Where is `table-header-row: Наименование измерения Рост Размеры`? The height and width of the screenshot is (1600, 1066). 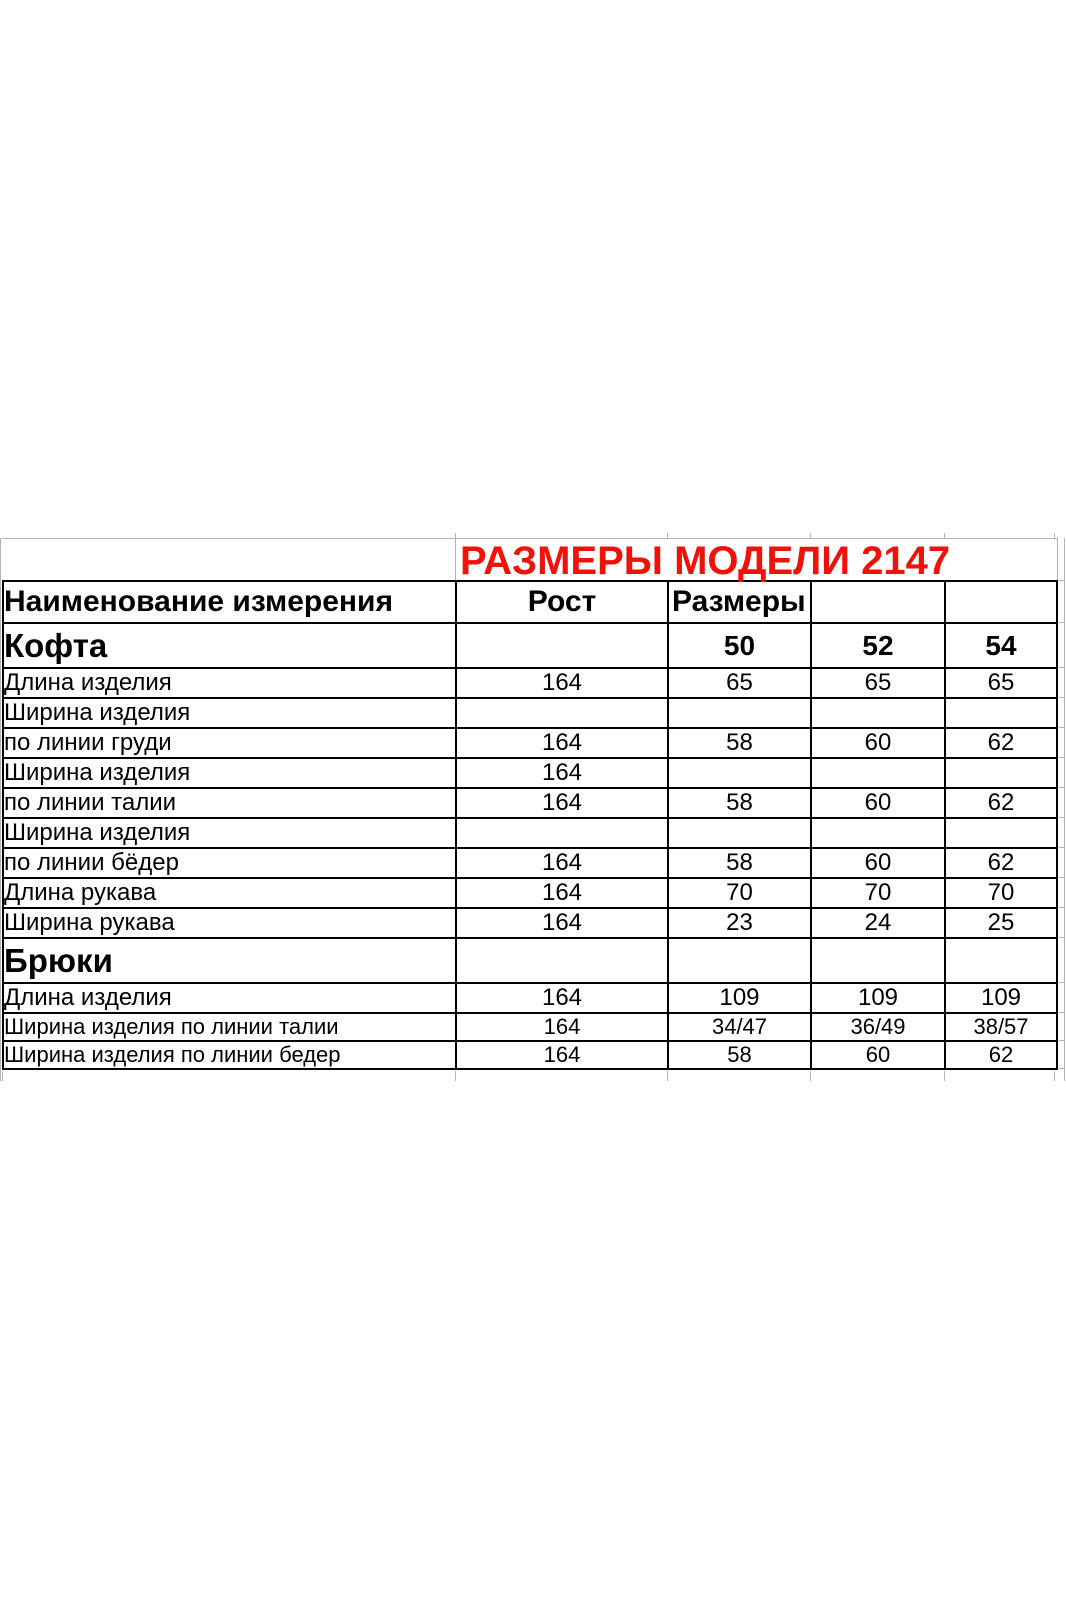
table-header-row: Наименование измерения Рост Размеры is located at coordinates (530, 602).